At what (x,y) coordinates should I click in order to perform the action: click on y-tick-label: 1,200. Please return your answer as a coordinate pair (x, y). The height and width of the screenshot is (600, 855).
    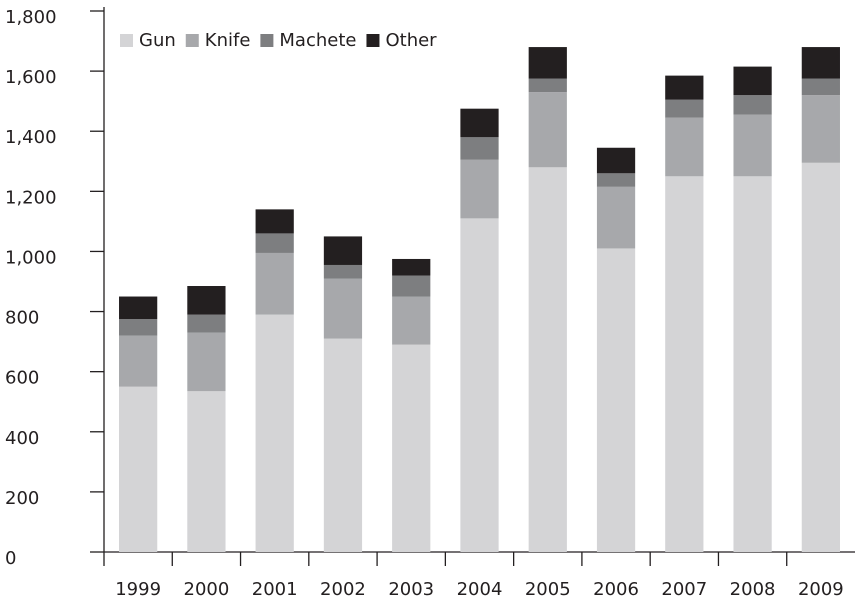
    Looking at the image, I should click on (31, 197).